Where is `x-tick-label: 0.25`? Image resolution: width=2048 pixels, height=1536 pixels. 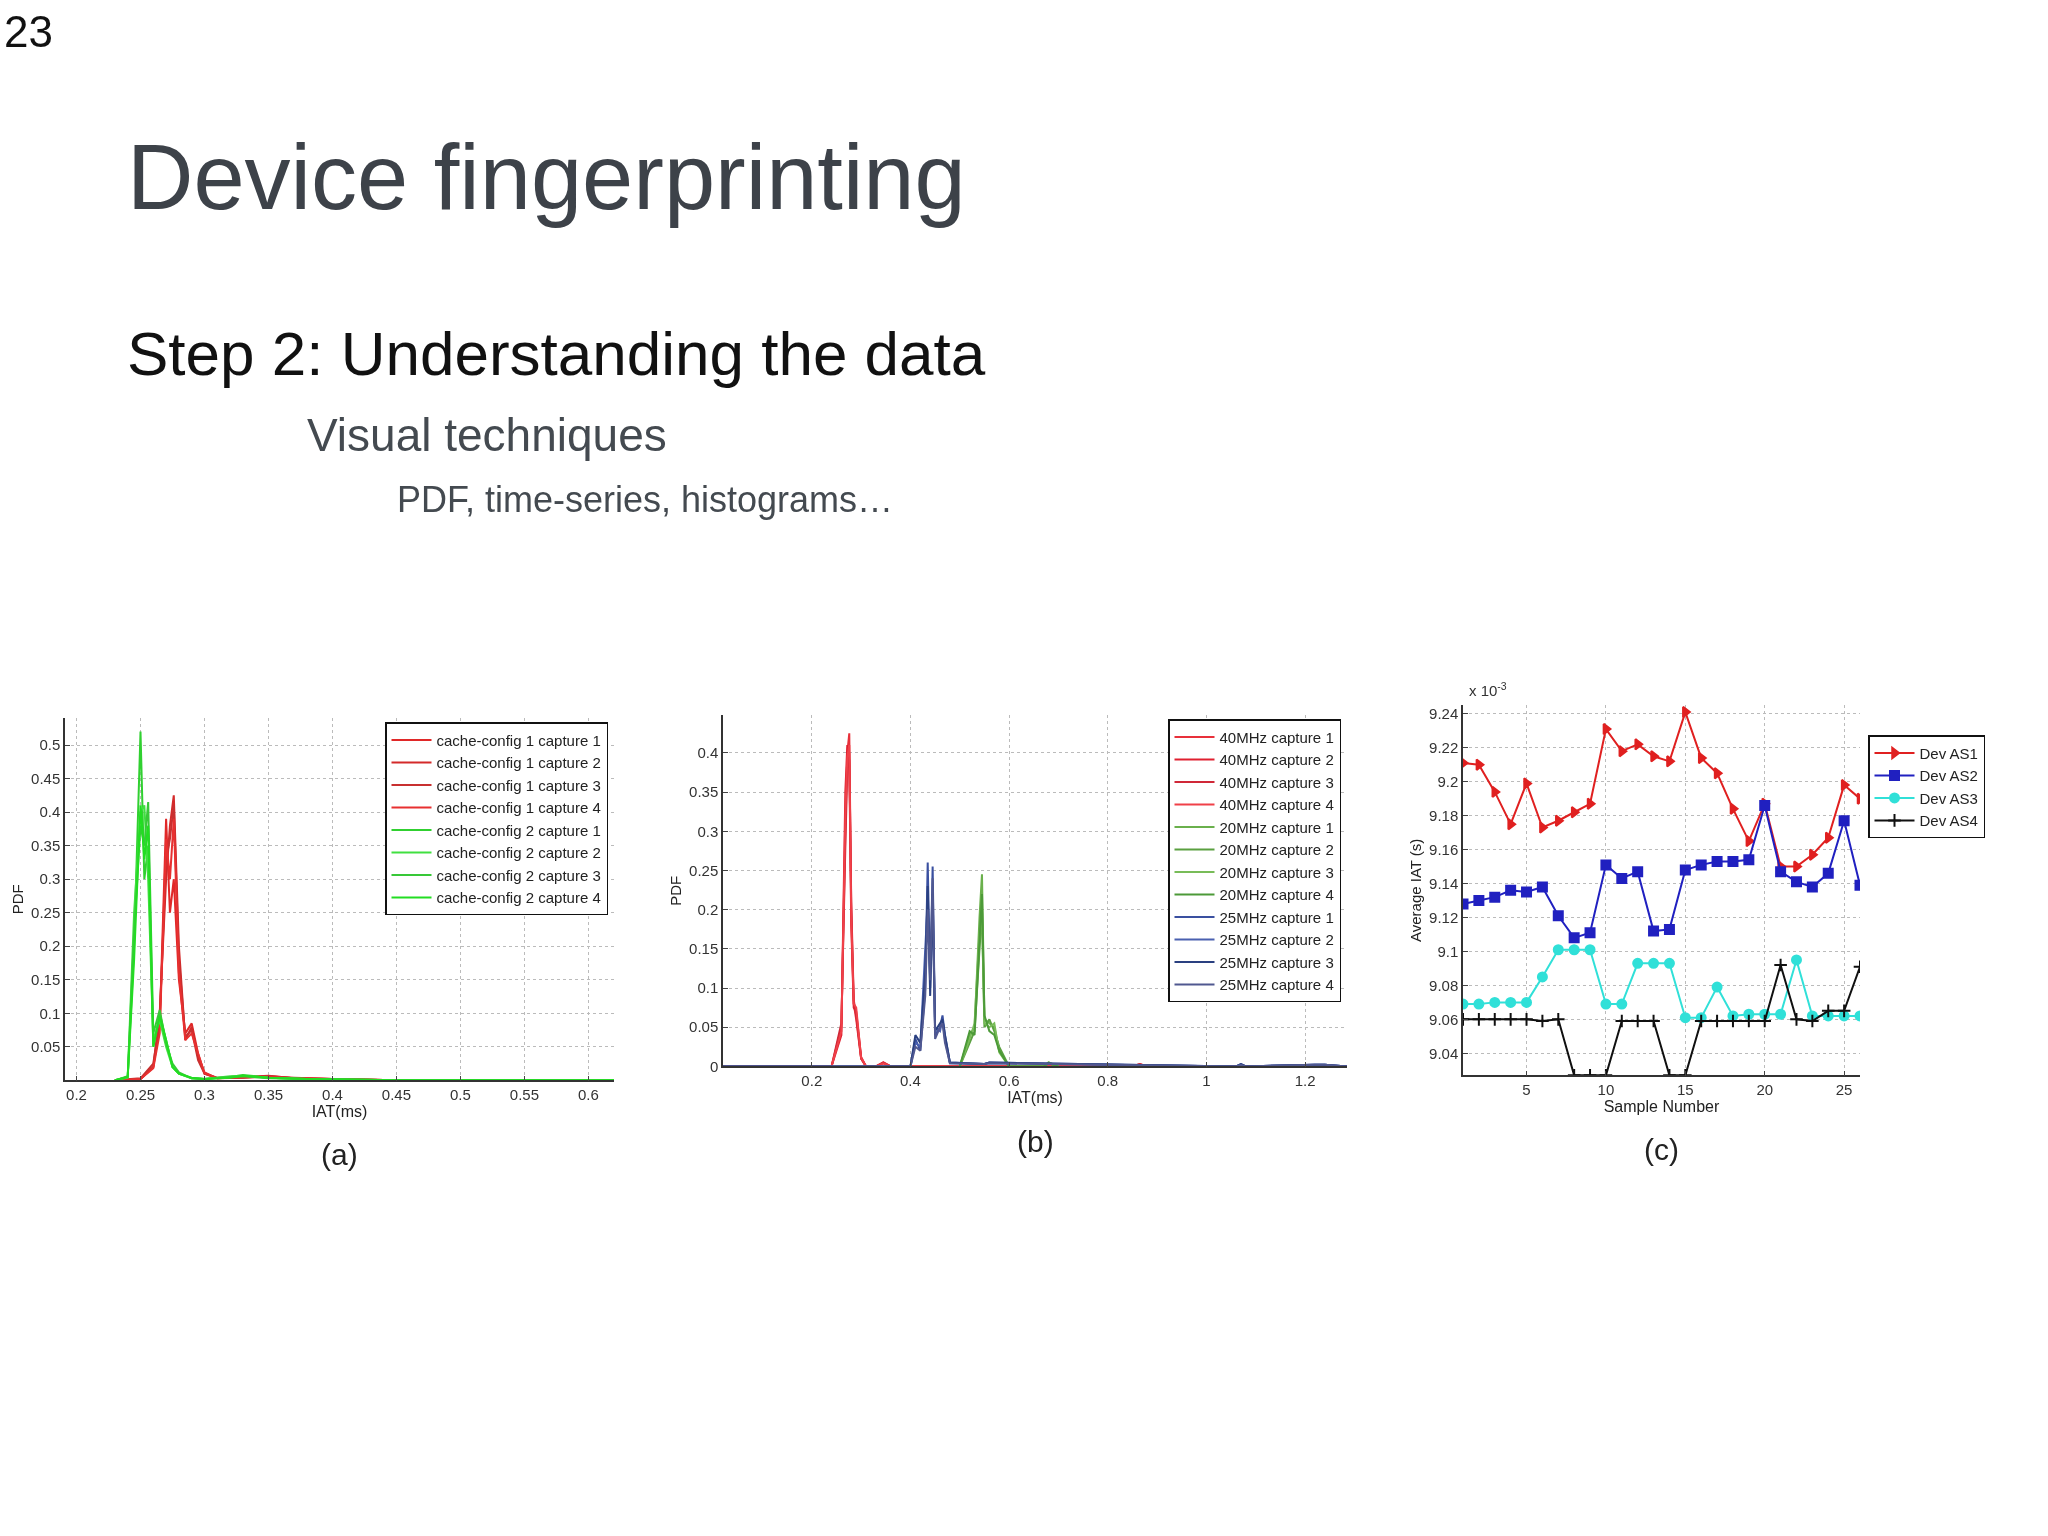
x-tick-label: 0.25 is located at coordinates (140, 1095).